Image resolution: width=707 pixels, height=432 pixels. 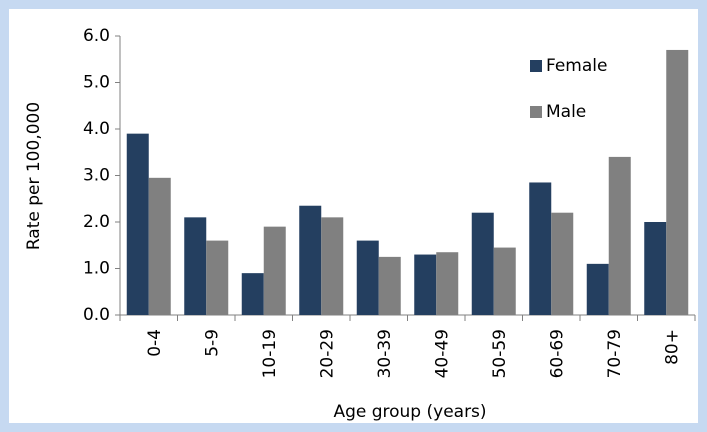 What do you see at coordinates (96, 315) in the screenshot?
I see `y-tick-label: 0.0` at bounding box center [96, 315].